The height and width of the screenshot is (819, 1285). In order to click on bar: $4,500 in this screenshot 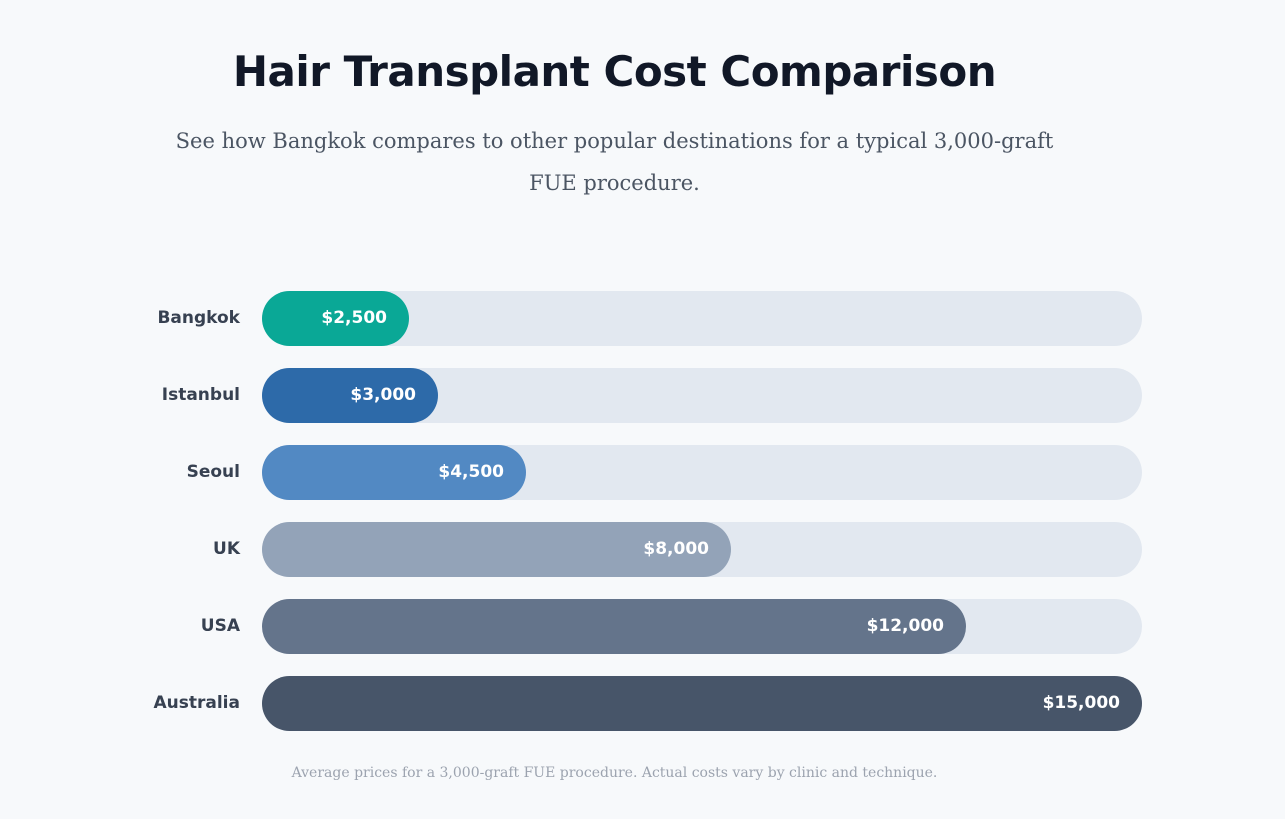, I will do `click(394, 472)`.